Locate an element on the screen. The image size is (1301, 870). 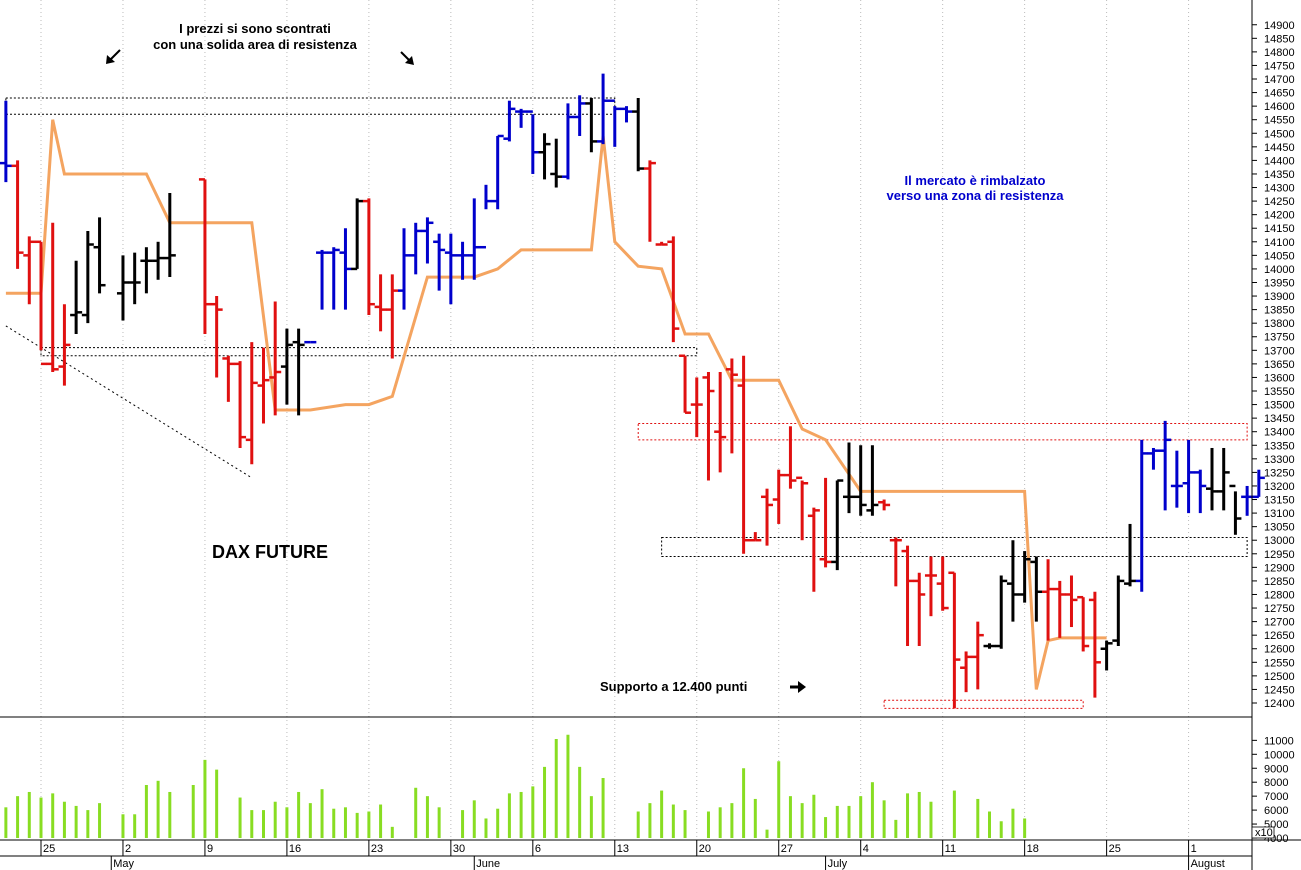
date-tick-label: 13 is located at coordinates (623, 849).